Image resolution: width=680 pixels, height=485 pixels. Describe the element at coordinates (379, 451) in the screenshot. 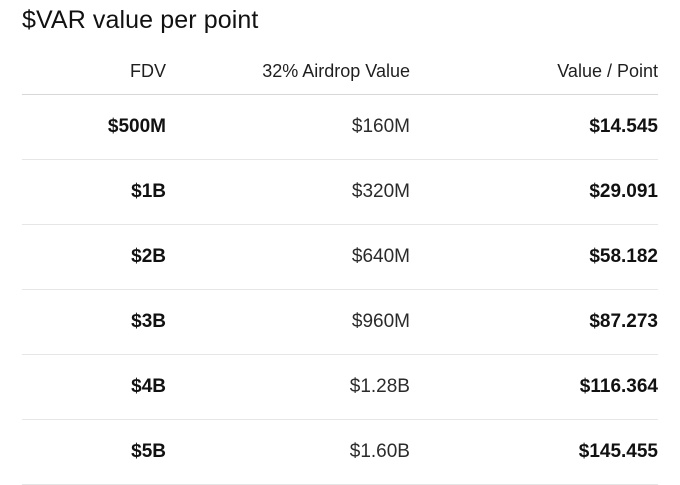

I see `airdrop-value-cell: $1.60B` at that location.